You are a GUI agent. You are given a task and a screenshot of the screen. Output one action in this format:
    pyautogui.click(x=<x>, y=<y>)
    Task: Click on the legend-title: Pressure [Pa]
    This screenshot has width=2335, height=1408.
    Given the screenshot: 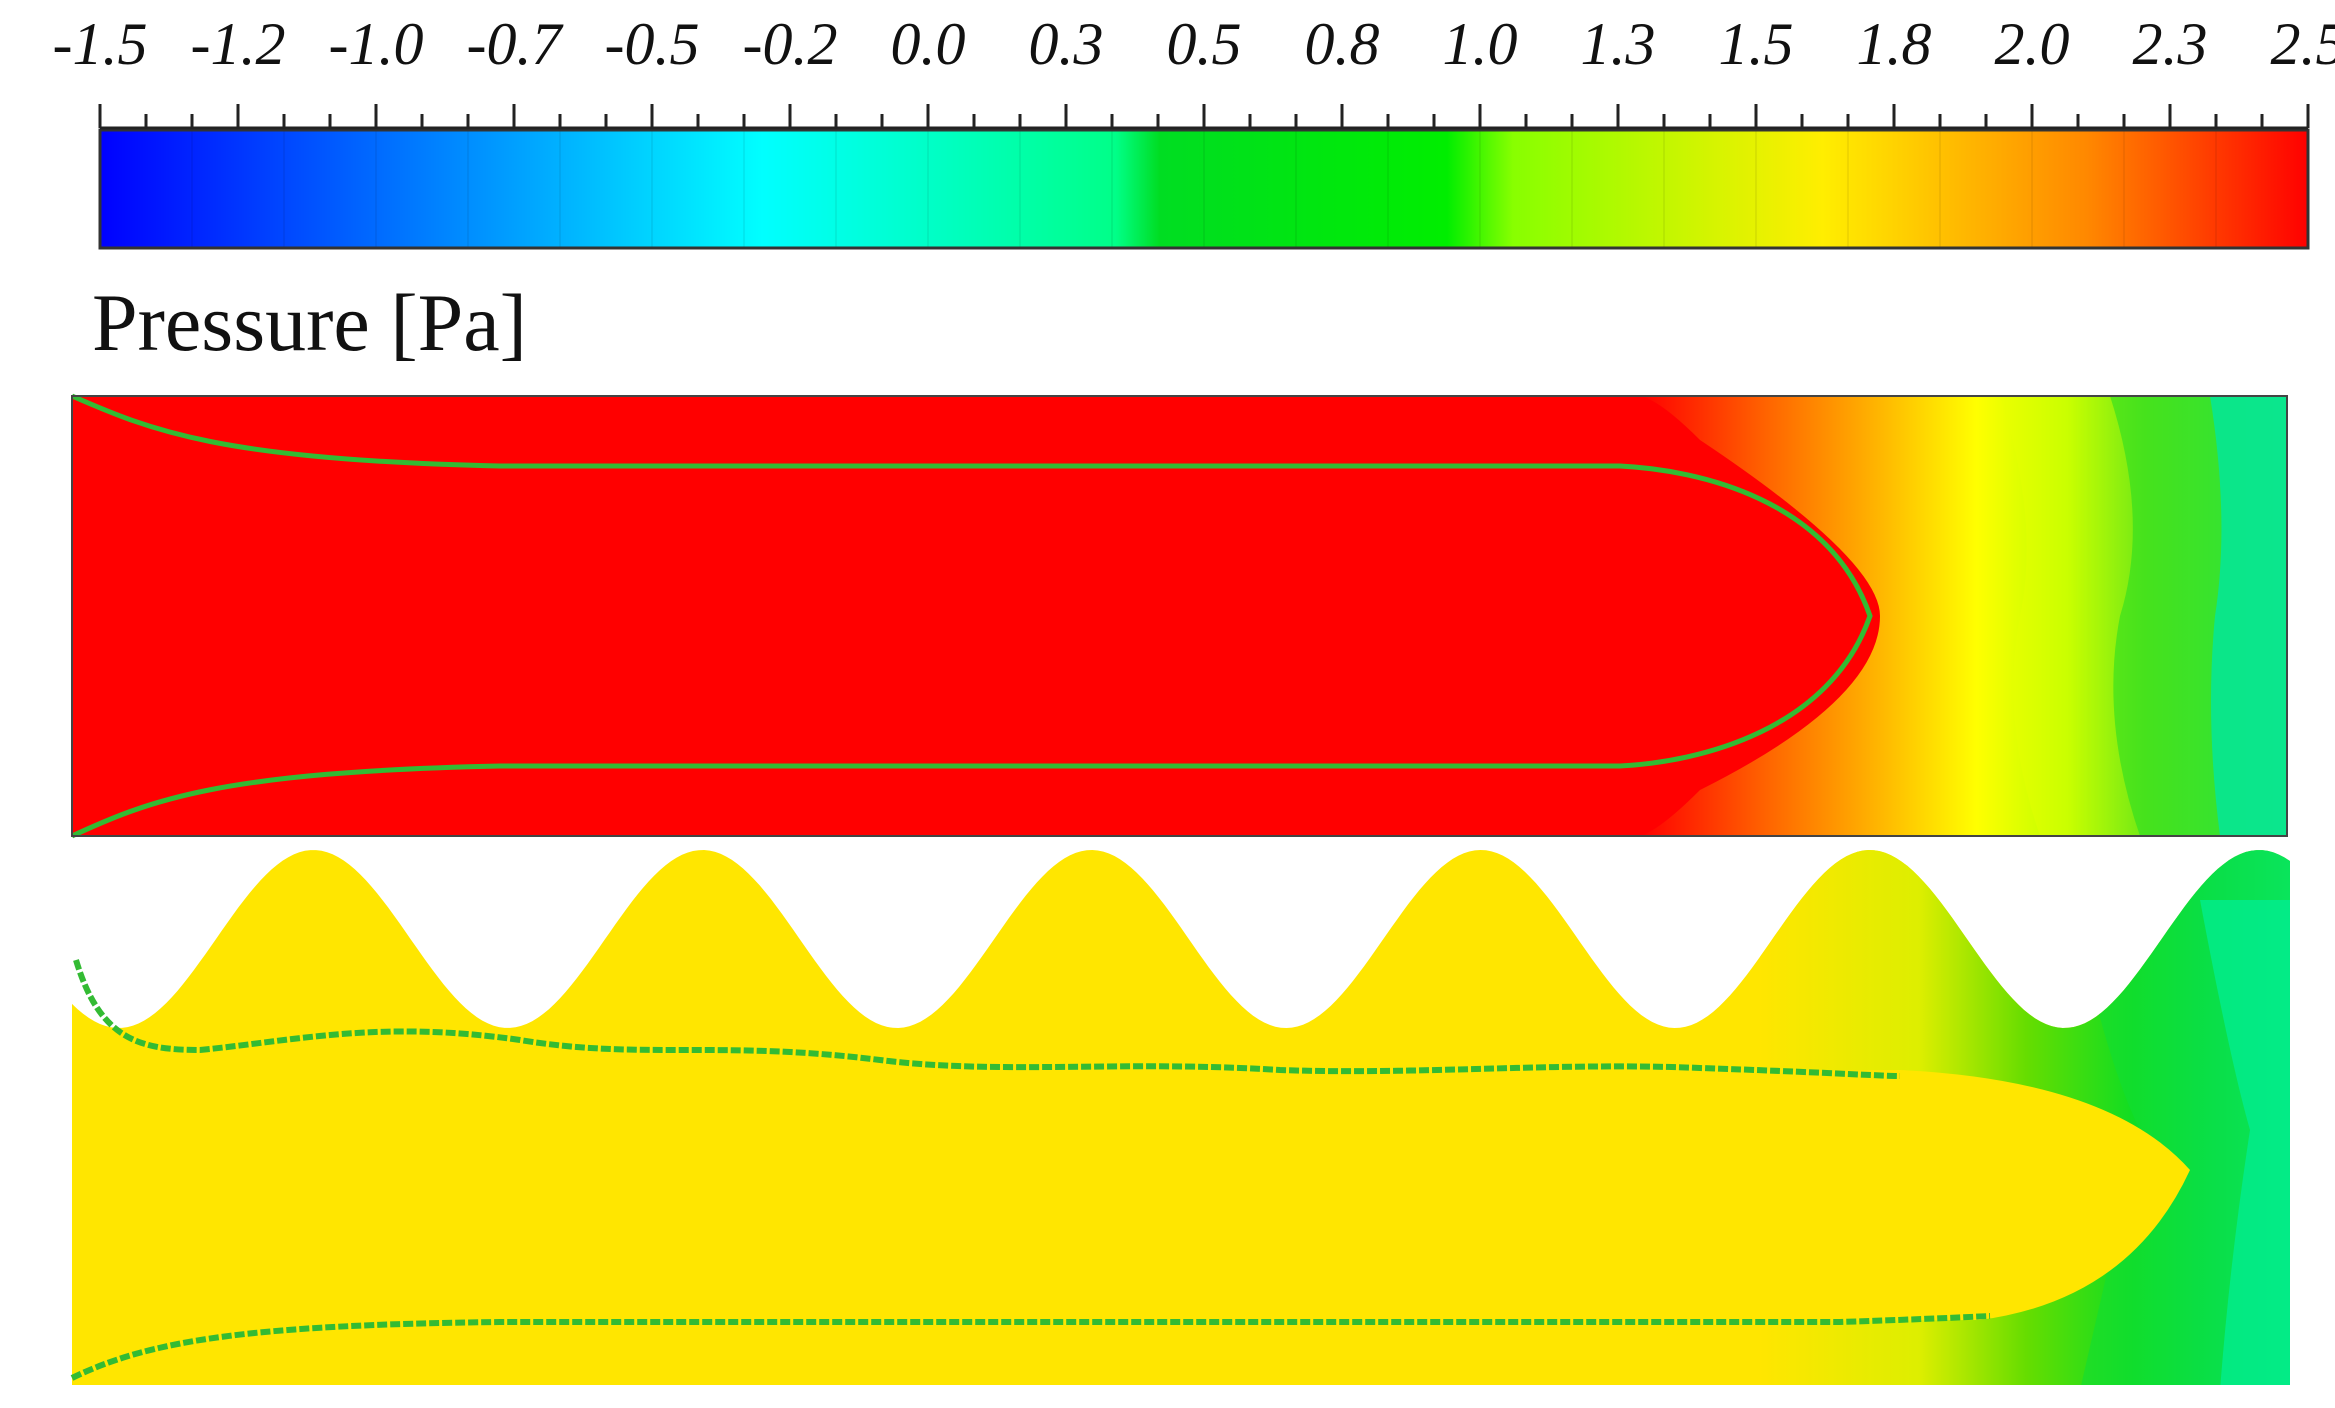 What is the action you would take?
    pyautogui.click(x=309, y=322)
    